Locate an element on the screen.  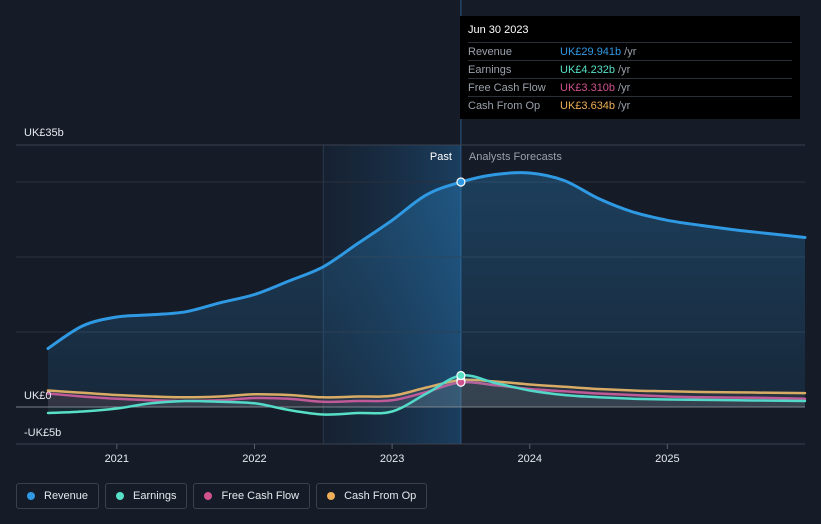
legend-label: Earnings is located at coordinates (155, 496).